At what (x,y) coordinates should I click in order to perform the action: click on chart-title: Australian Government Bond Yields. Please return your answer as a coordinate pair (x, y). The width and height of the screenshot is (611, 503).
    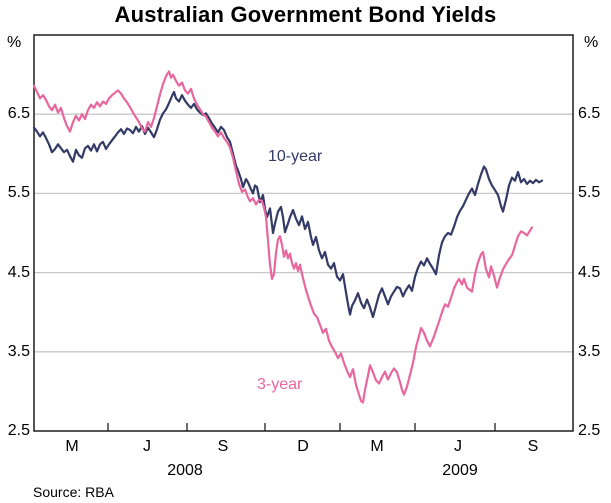
    Looking at the image, I should click on (305, 14).